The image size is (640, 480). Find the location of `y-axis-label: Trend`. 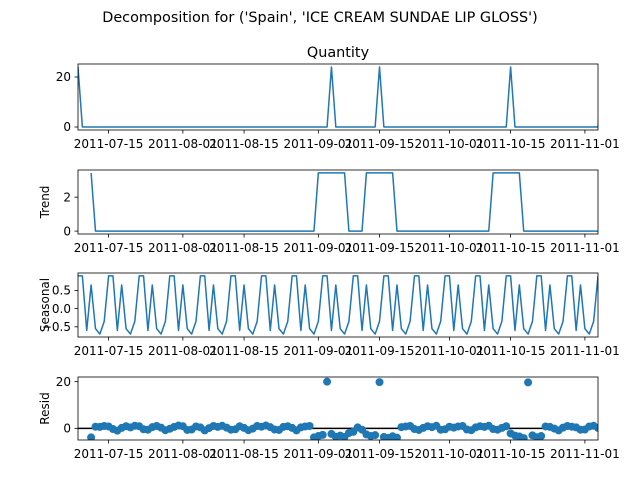

y-axis-label: Trend is located at coordinates (45, 203).